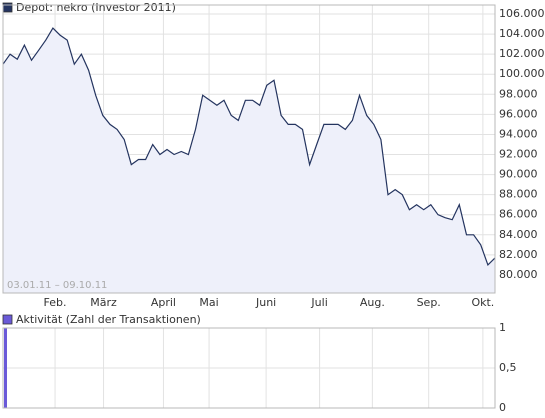 The width and height of the screenshot is (545, 418). I want to click on y-tick-label: 104.000, so click(522, 33).